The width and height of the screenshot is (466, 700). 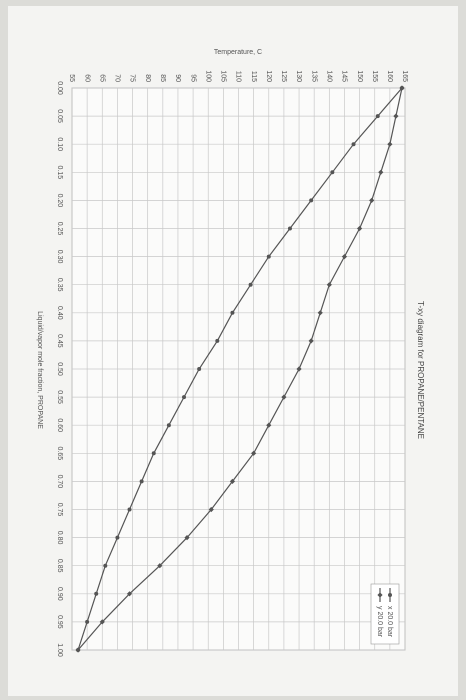 What do you see at coordinates (385, 614) in the screenshot?
I see `legend-box` at bounding box center [385, 614].